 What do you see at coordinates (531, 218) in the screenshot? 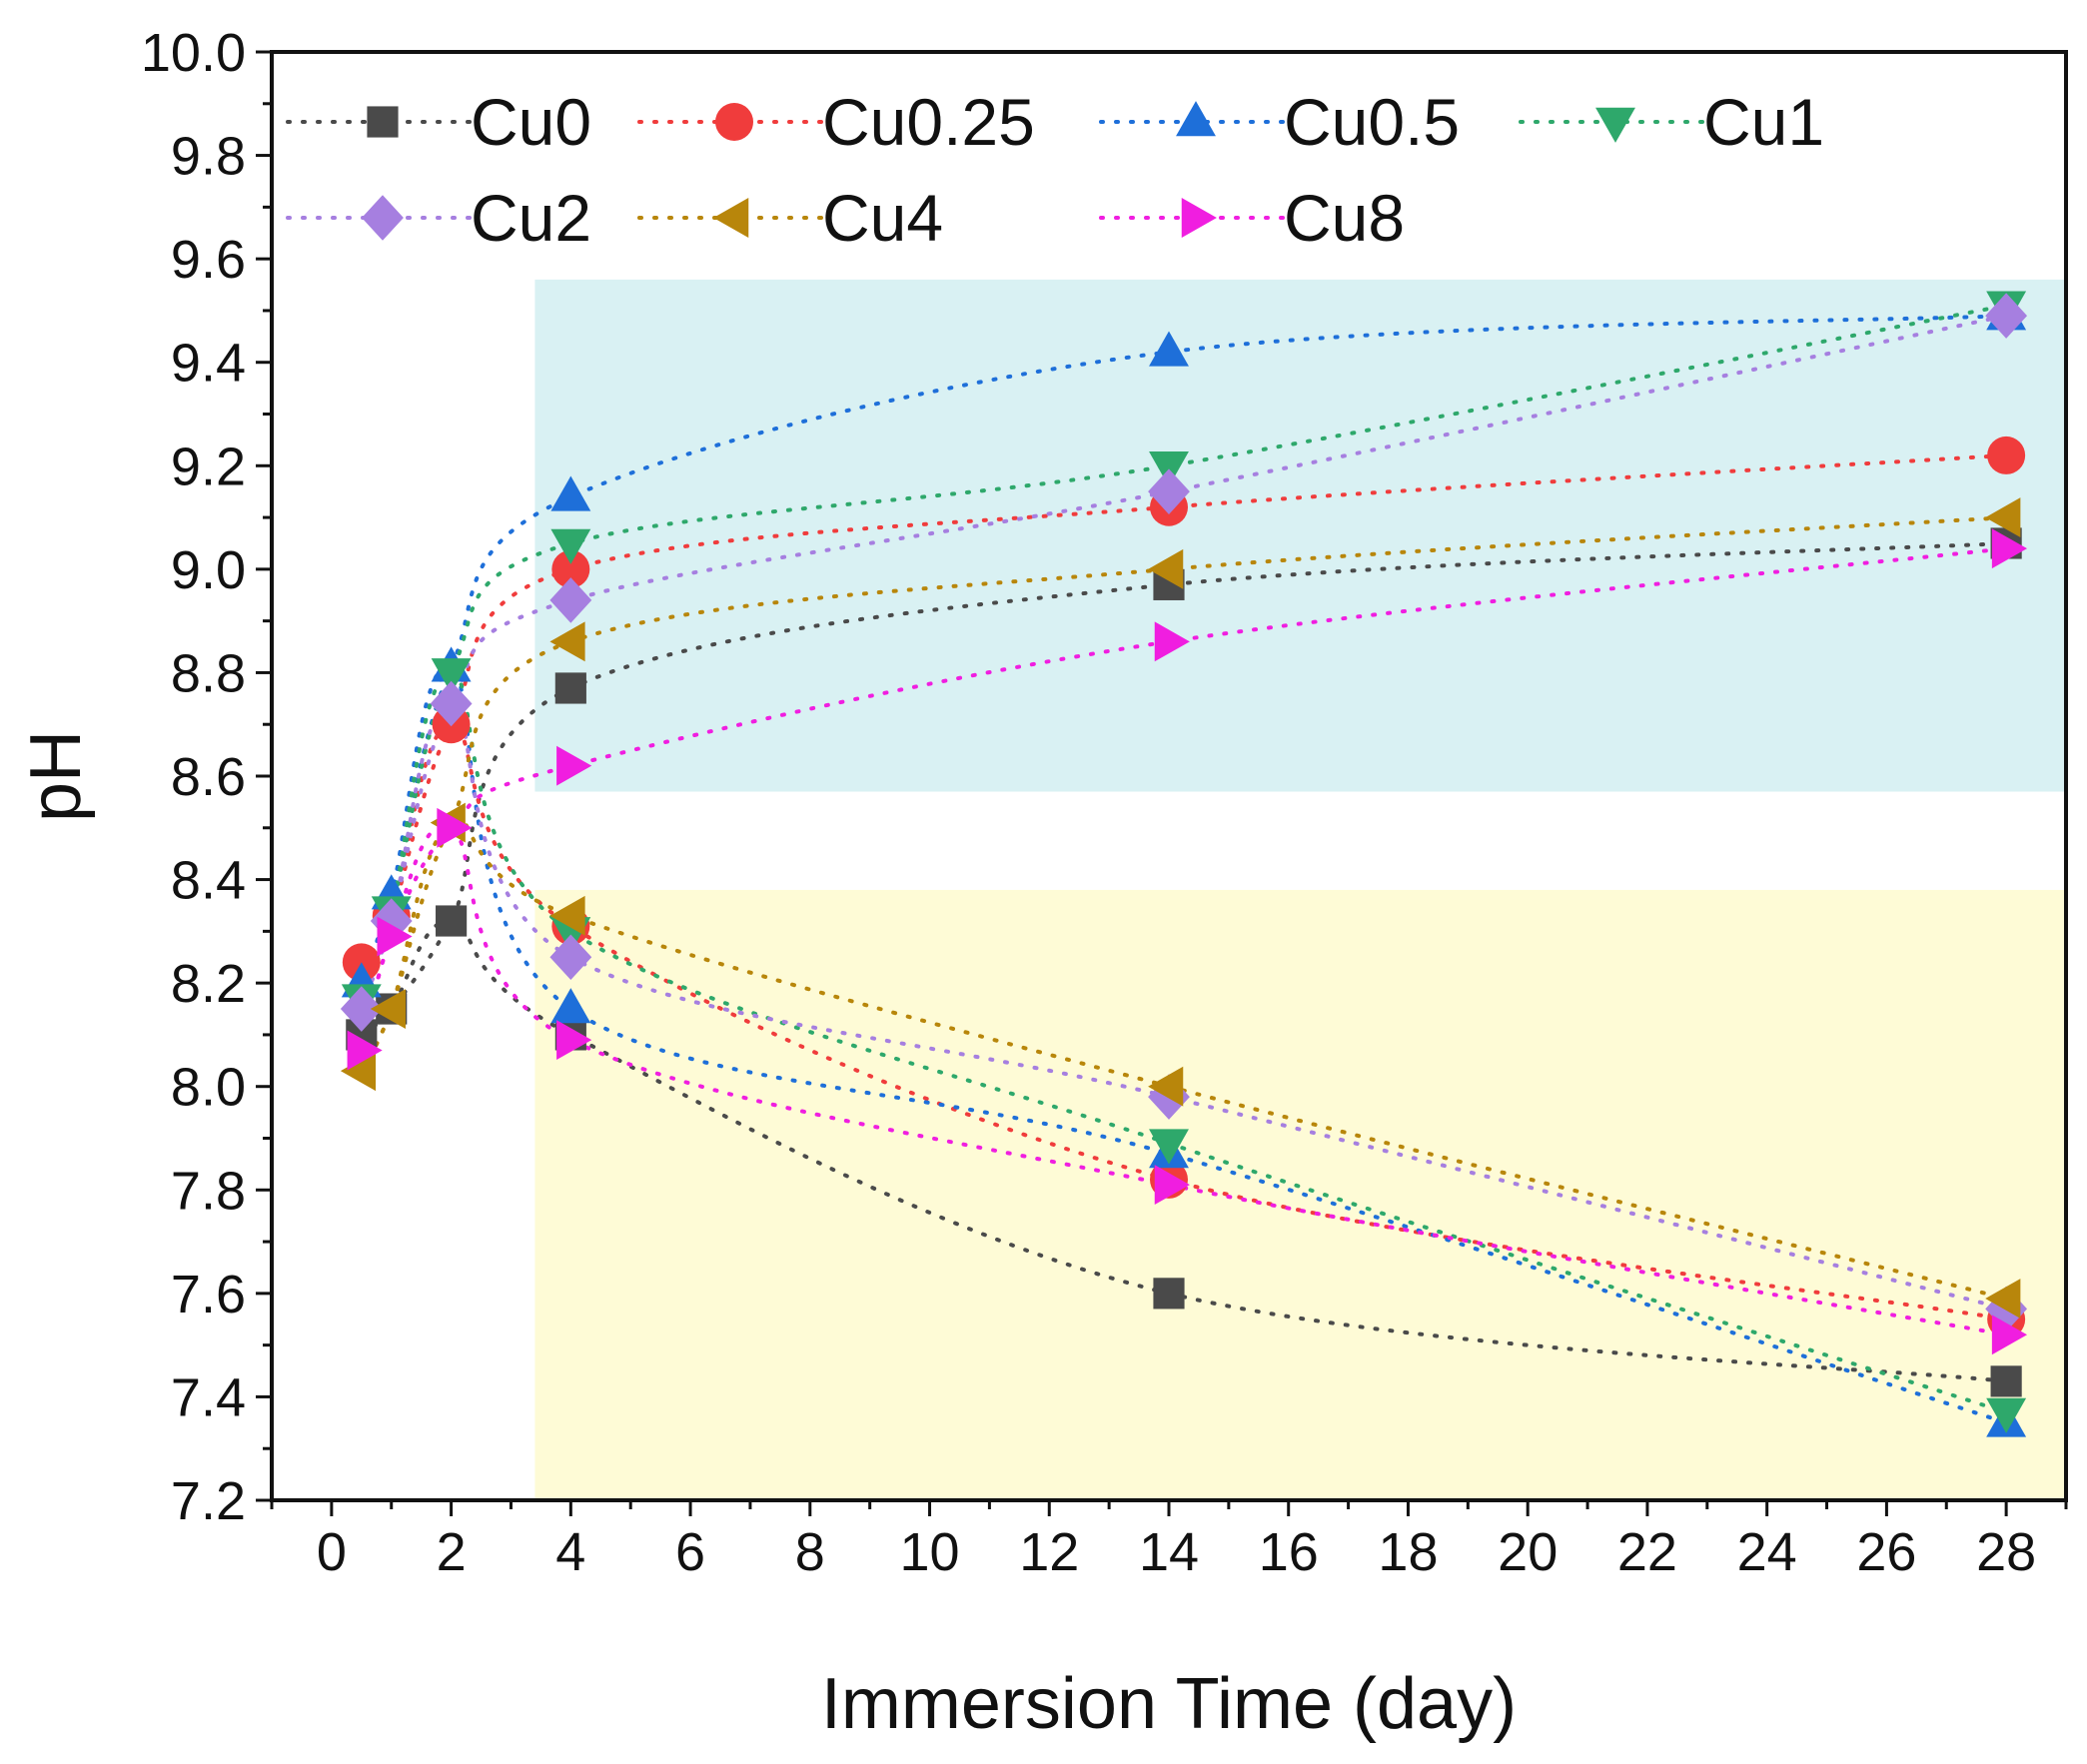
I see `legend-label: Cu2` at bounding box center [531, 218].